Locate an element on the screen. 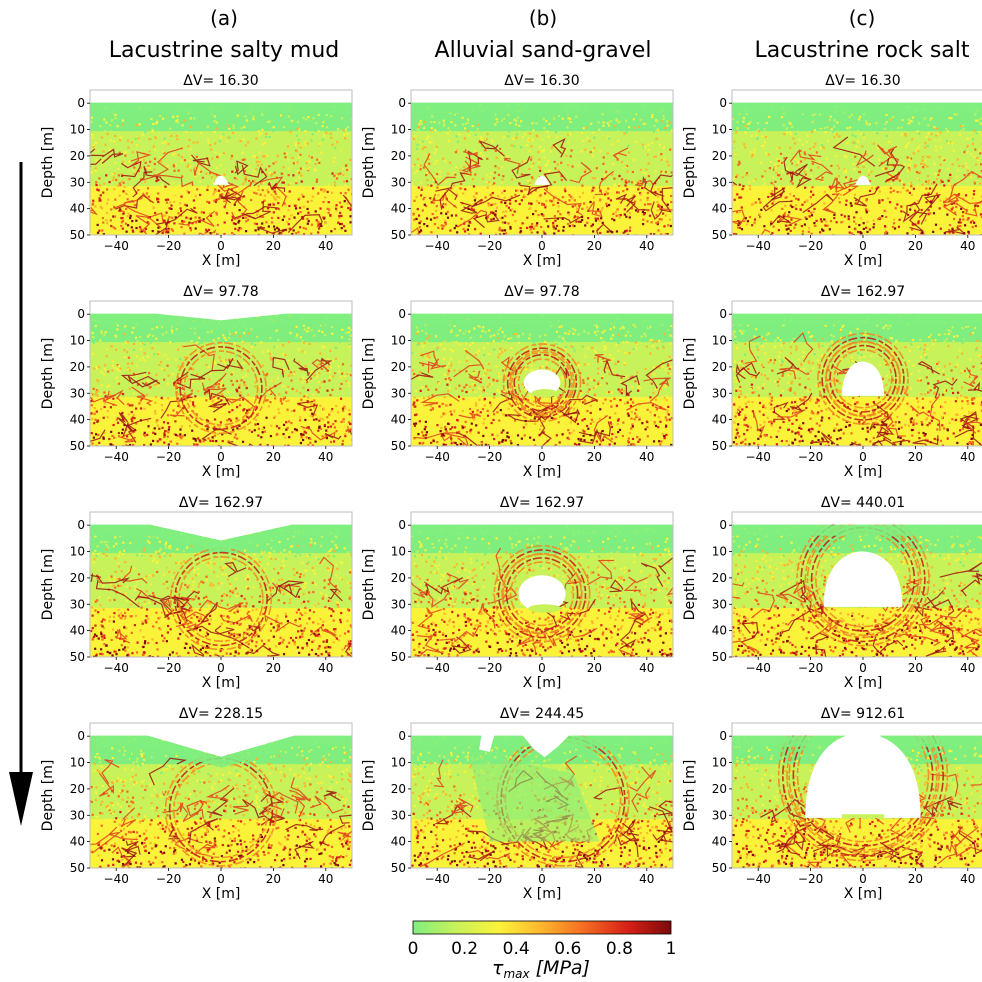  panel-title: ΔV= 16.30 is located at coordinates (220, 81).